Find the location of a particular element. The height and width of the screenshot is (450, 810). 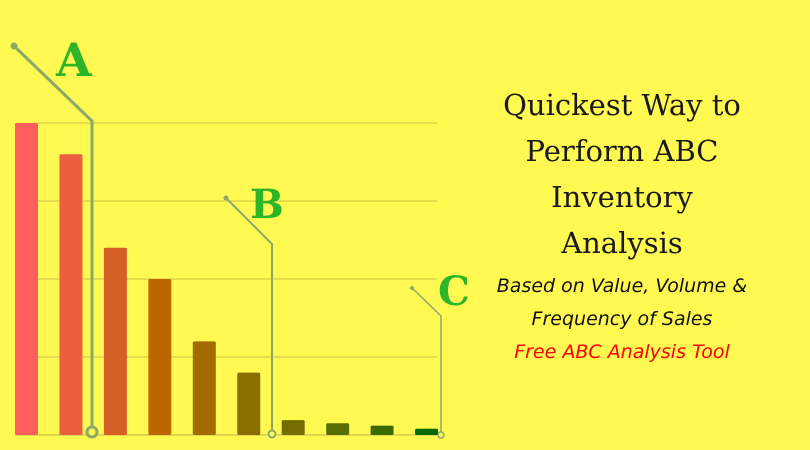

group-label: A is located at coordinates (74, 60).